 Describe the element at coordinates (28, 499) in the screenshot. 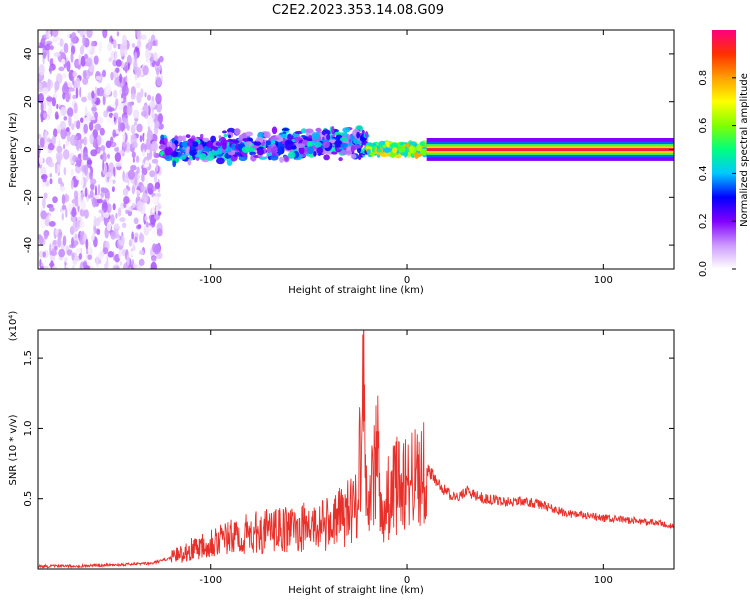

I see `y-tick-label: 0.5` at that location.